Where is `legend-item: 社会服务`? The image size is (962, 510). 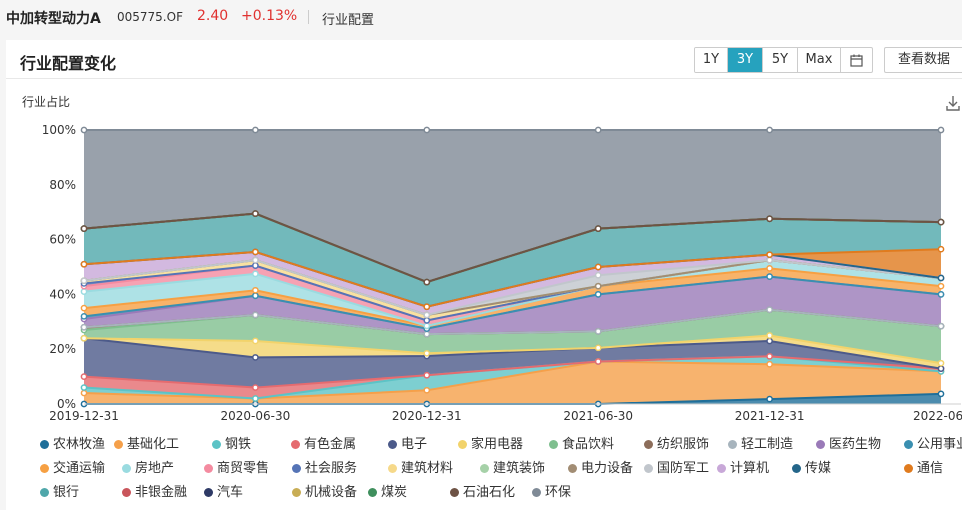
legend-item: 社会服务 is located at coordinates (324, 469).